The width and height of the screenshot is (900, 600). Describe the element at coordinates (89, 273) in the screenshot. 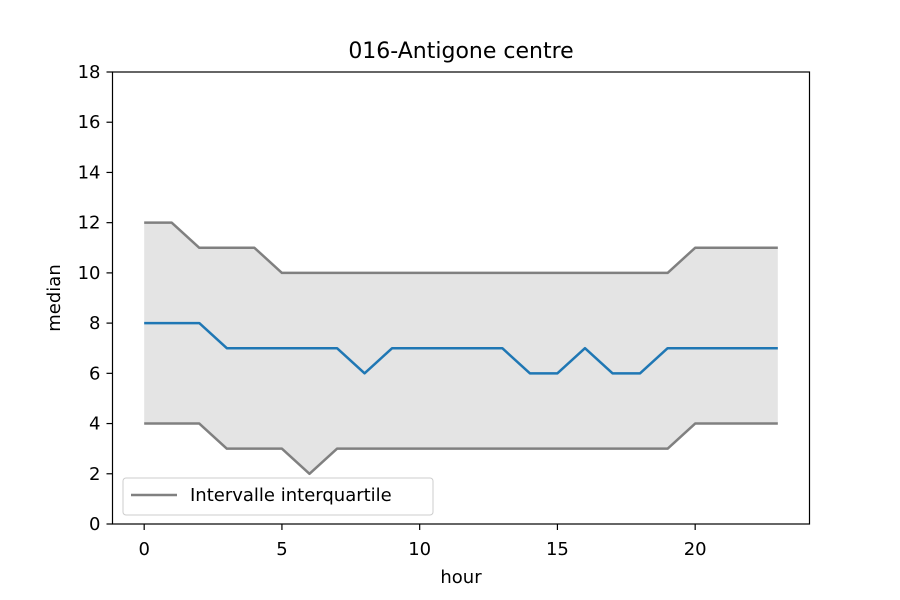

I see `y-tick-label: 10` at that location.